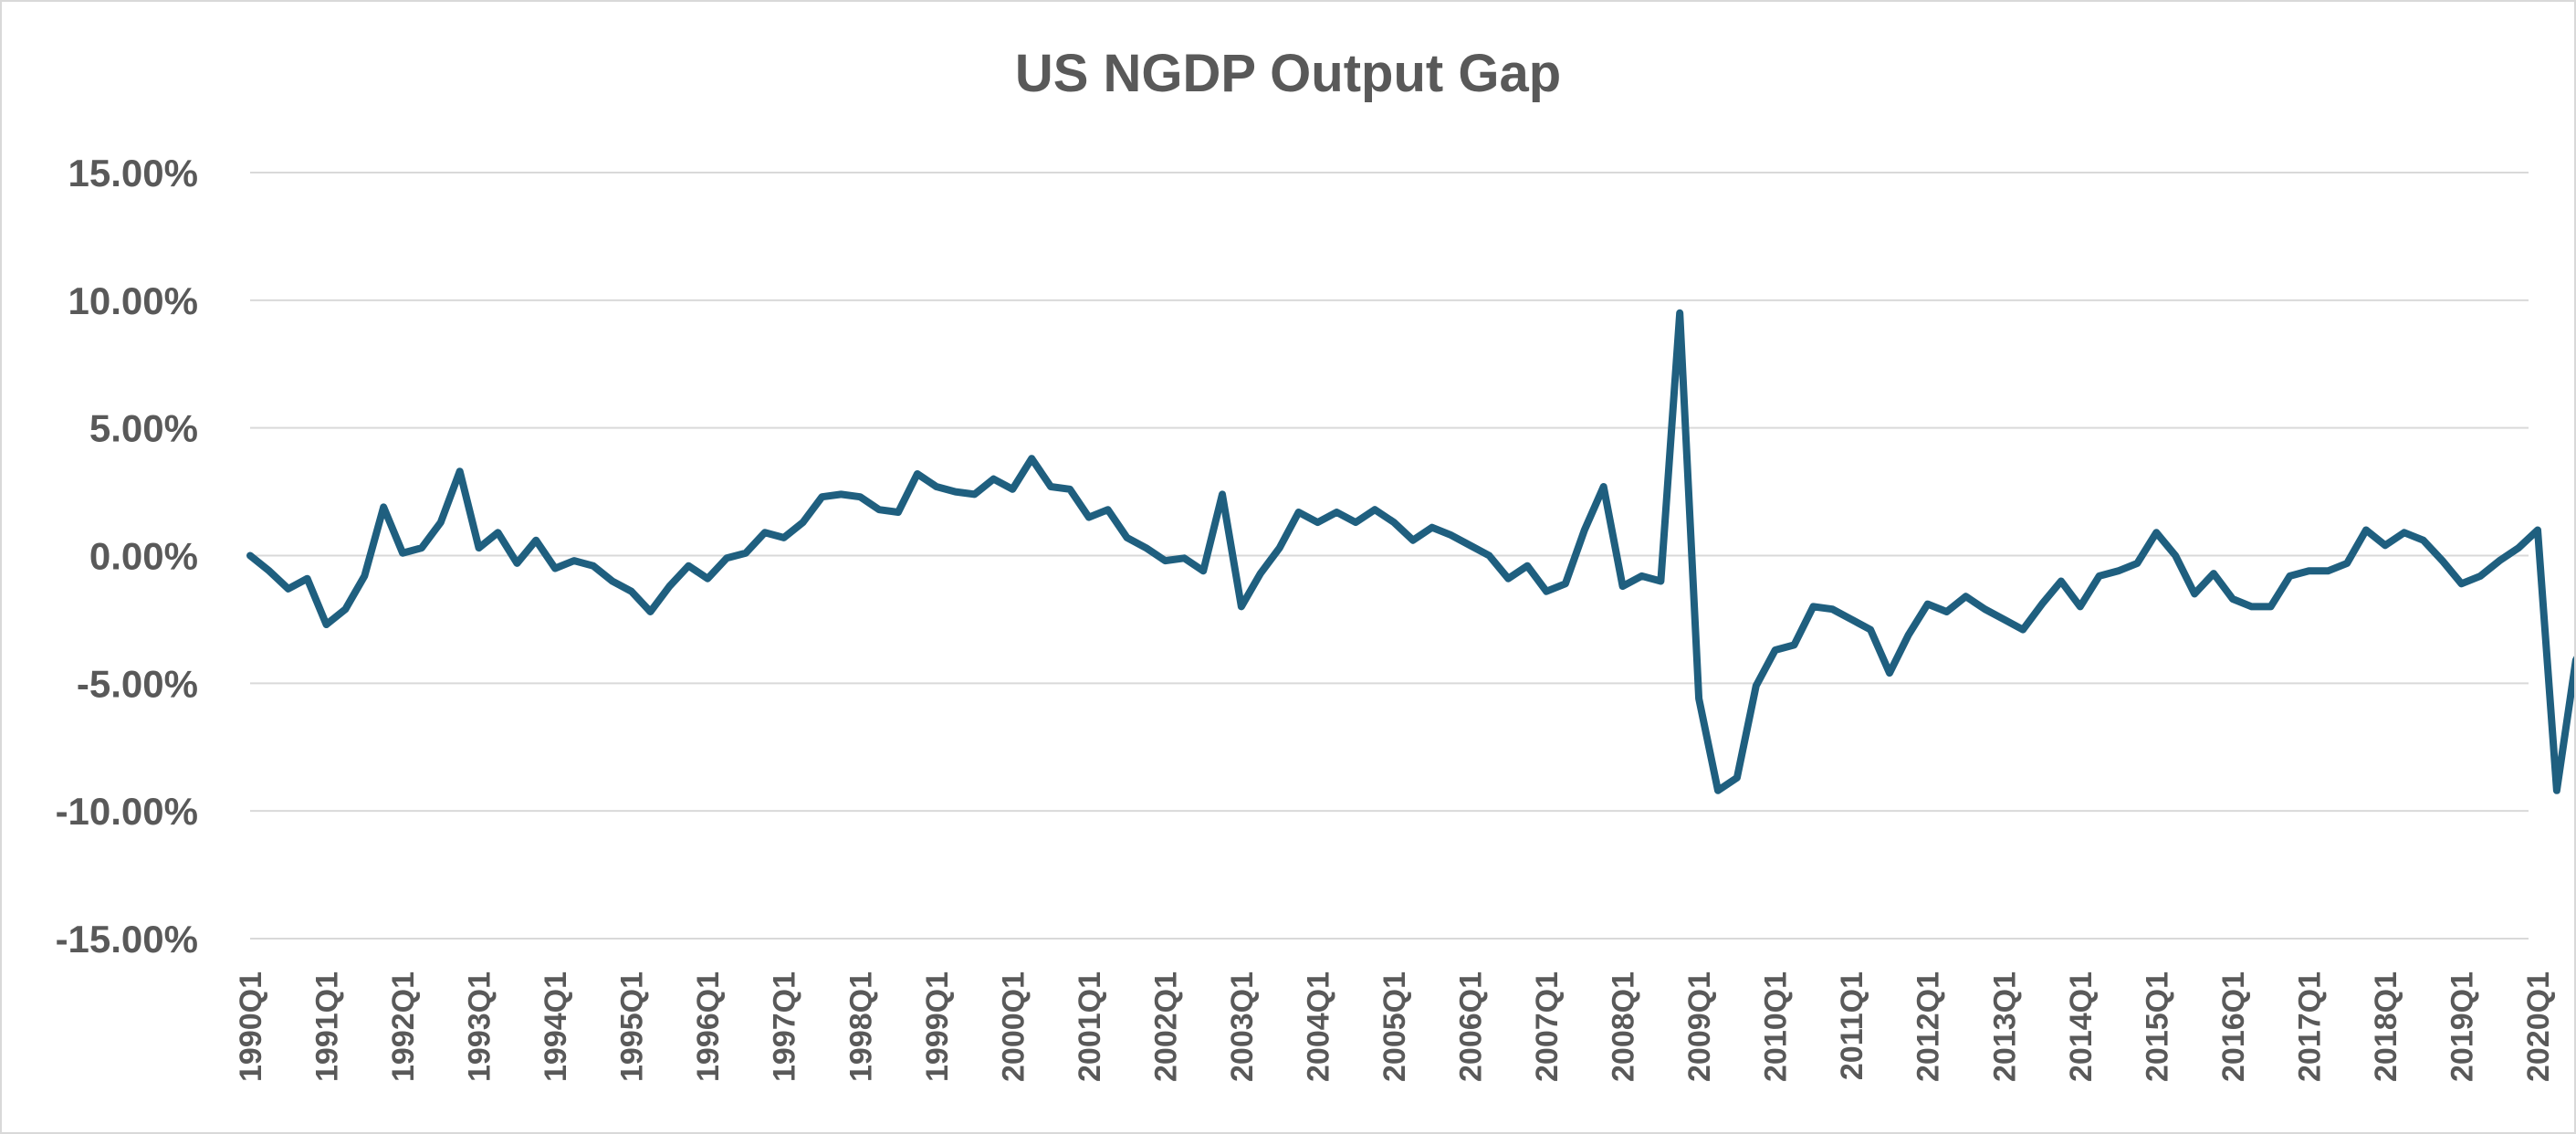  I want to click on x-tick-label: 2020Q1, so click(2538, 1026).